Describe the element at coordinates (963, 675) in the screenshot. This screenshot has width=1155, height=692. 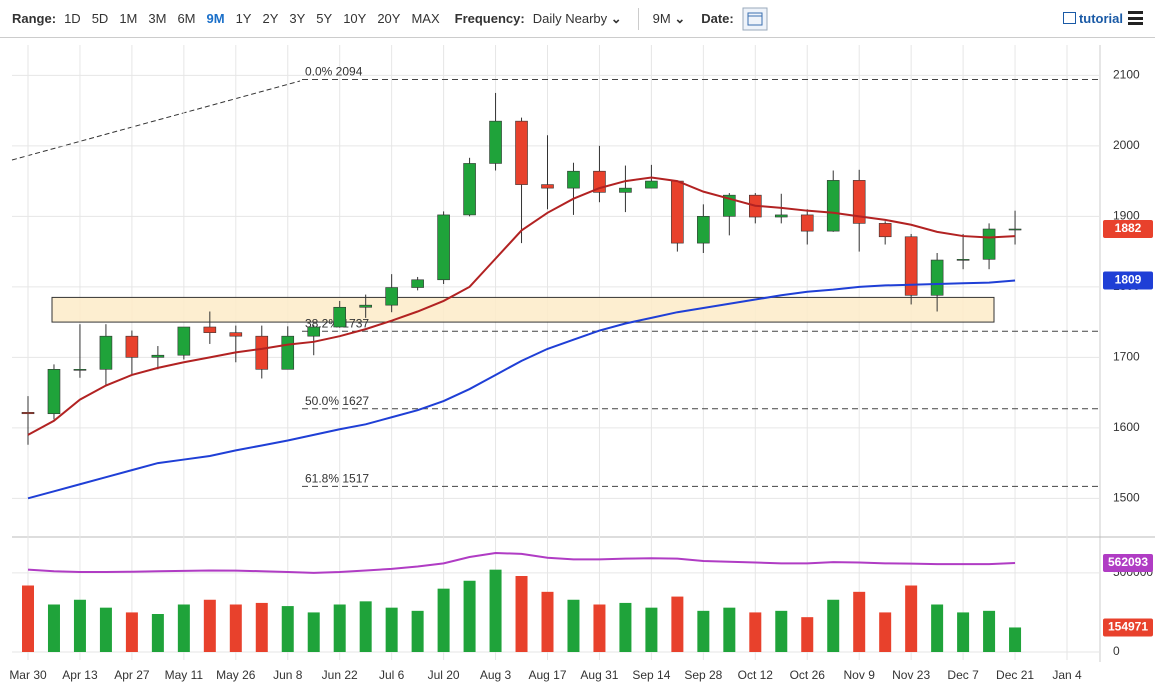
I see `x-tick-label: Dec 7` at that location.